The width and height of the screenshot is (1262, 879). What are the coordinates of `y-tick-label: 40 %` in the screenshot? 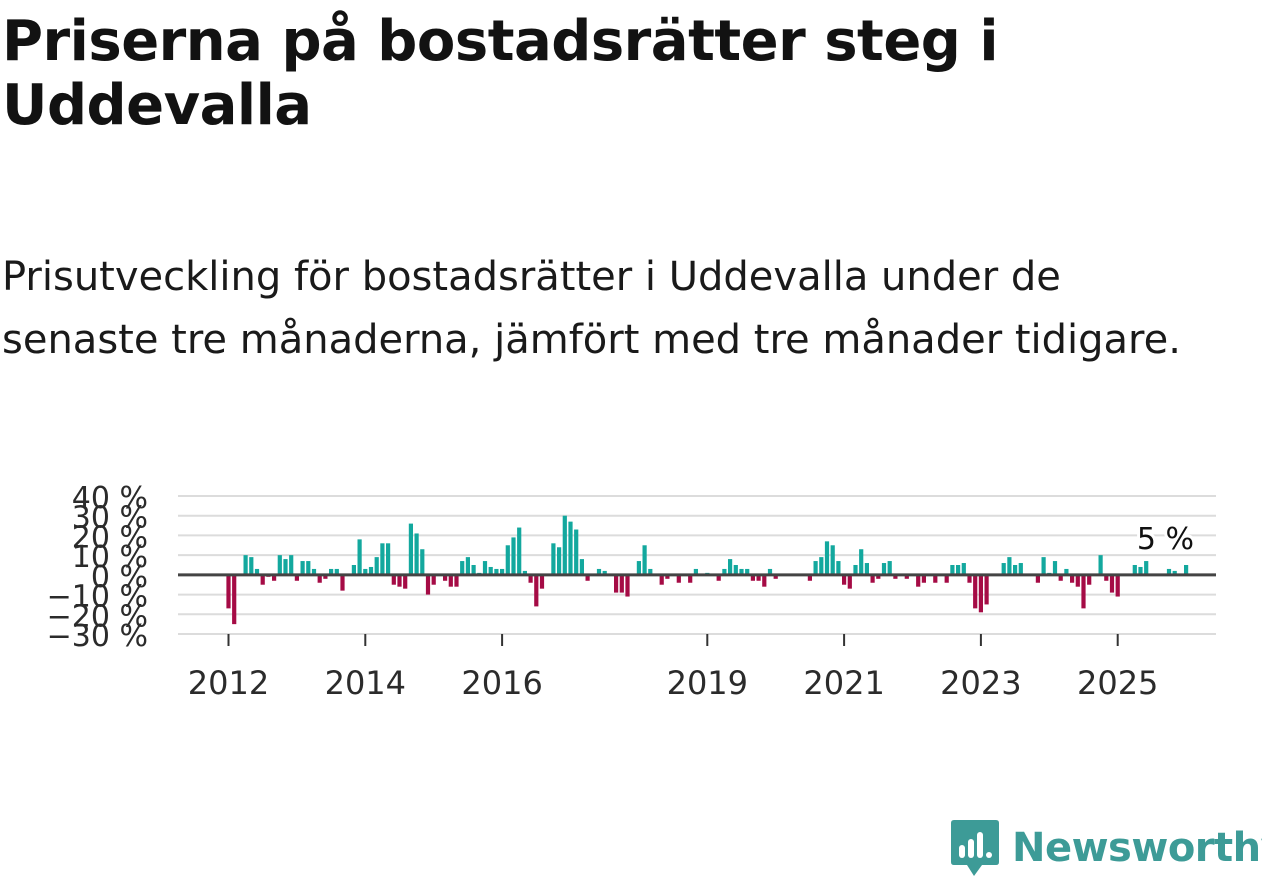 It's located at (110, 498).